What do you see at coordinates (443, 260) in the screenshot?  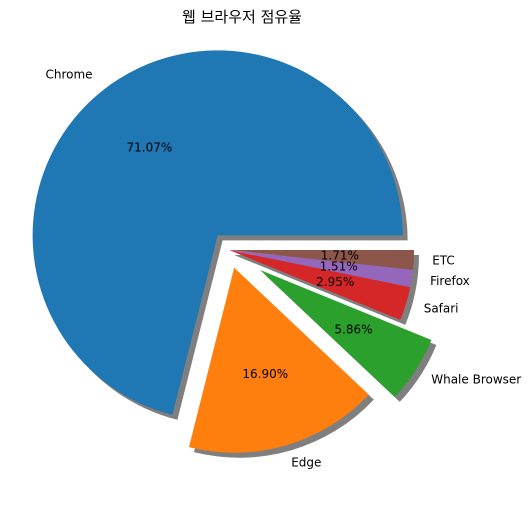 I see `slice-label-etc: ETC` at bounding box center [443, 260].